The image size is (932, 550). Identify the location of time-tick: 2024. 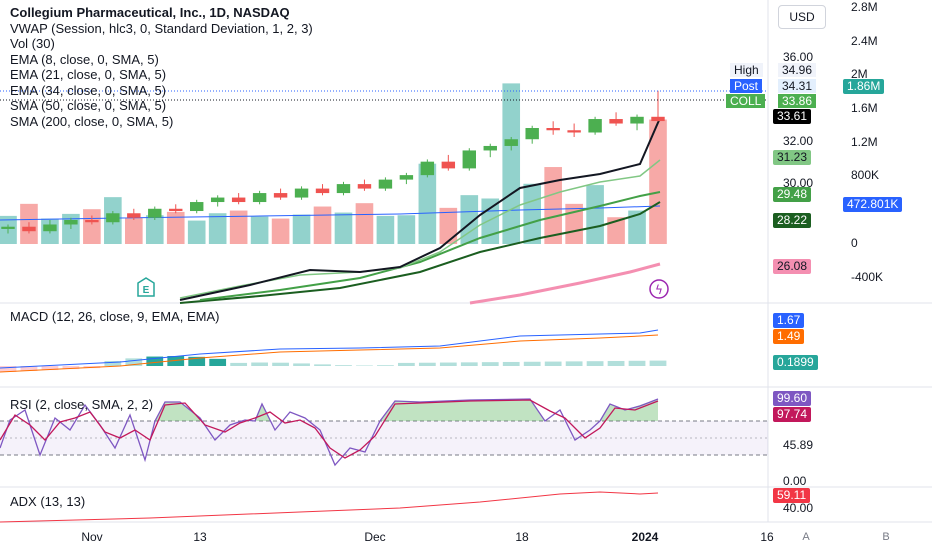
(645, 537).